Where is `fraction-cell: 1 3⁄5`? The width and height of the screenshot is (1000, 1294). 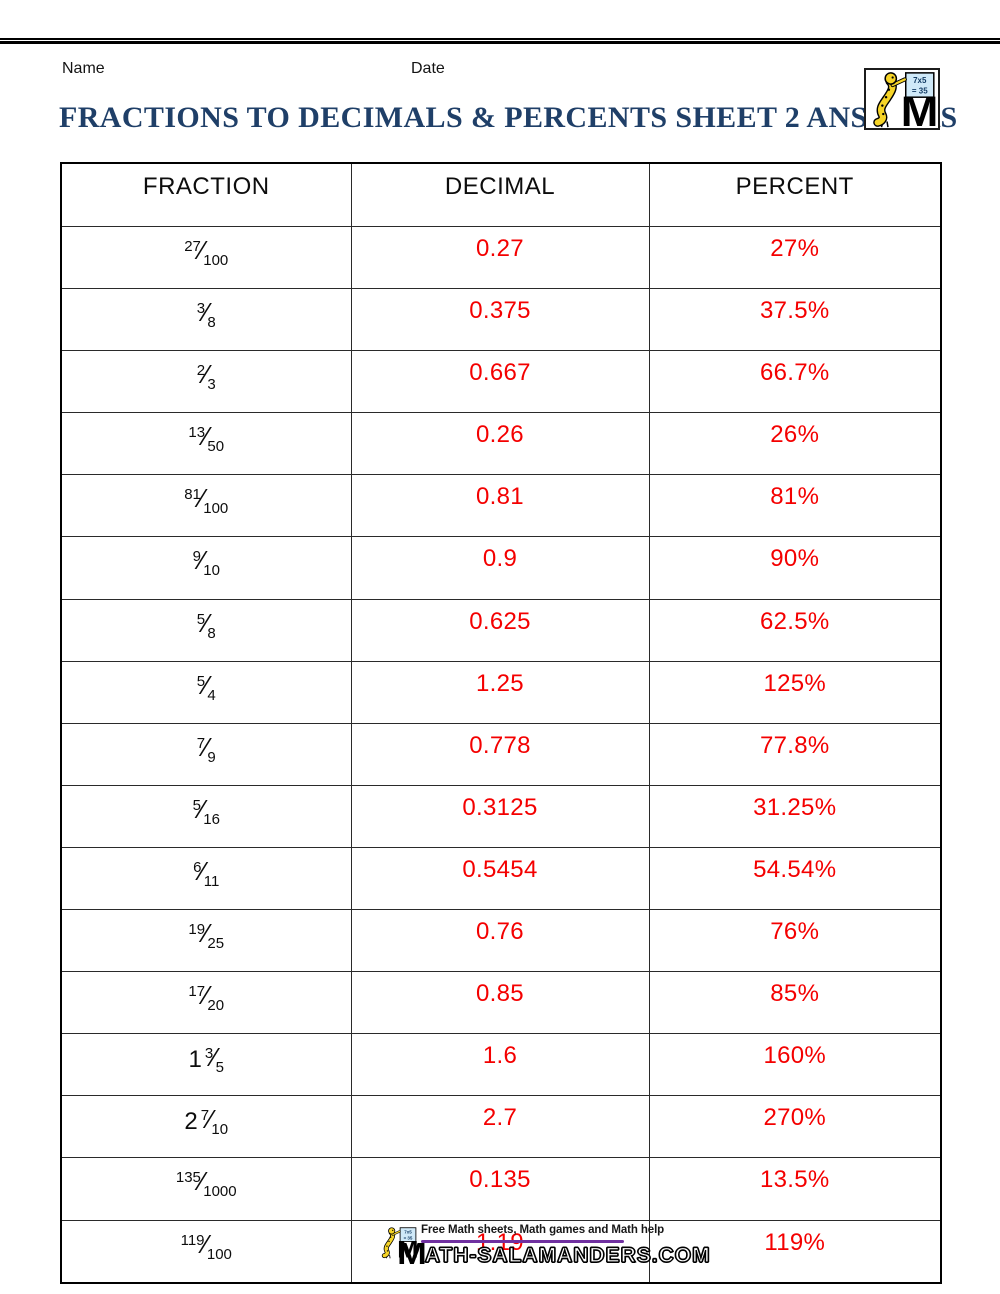
fraction-cell: 1 3⁄5 is located at coordinates (206, 1065).